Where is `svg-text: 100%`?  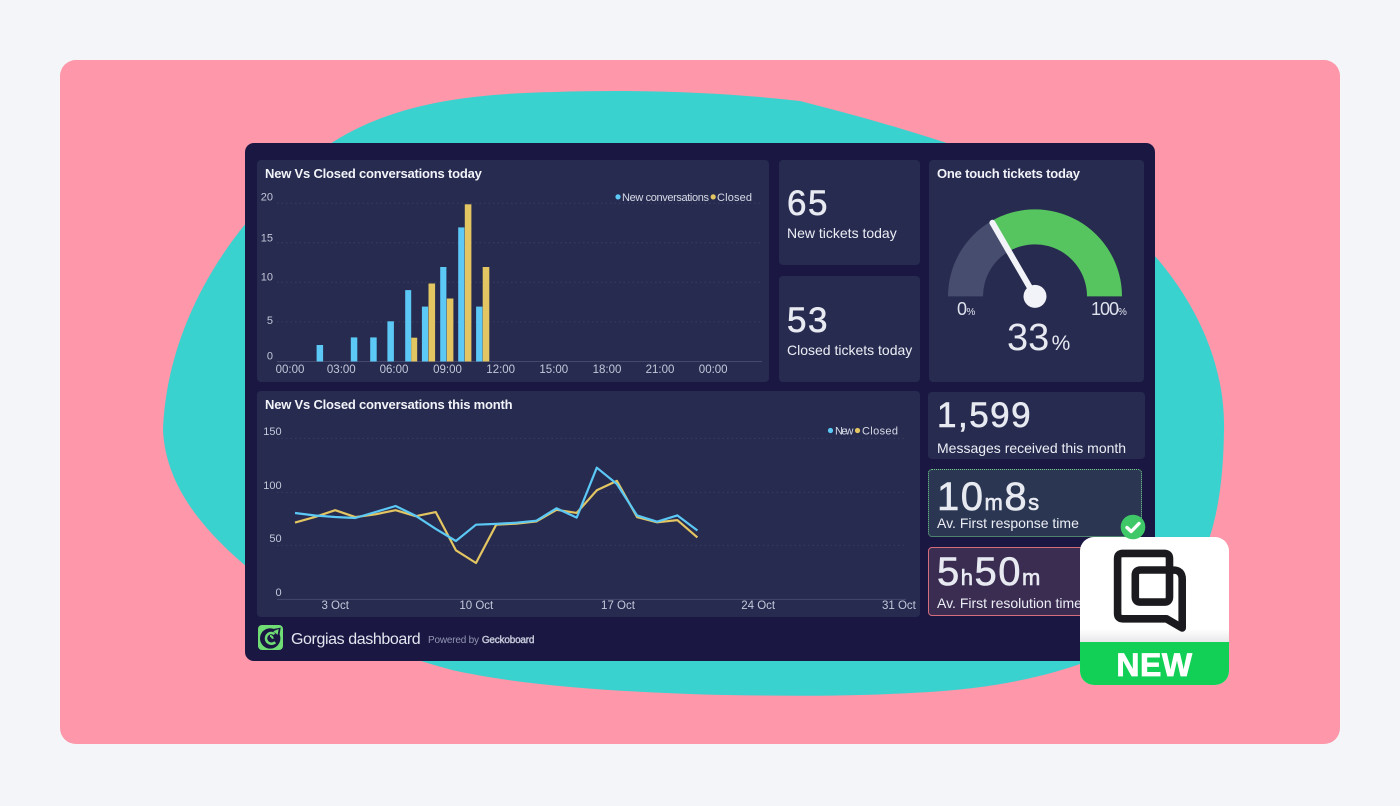 svg-text: 100% is located at coordinates (1109, 309).